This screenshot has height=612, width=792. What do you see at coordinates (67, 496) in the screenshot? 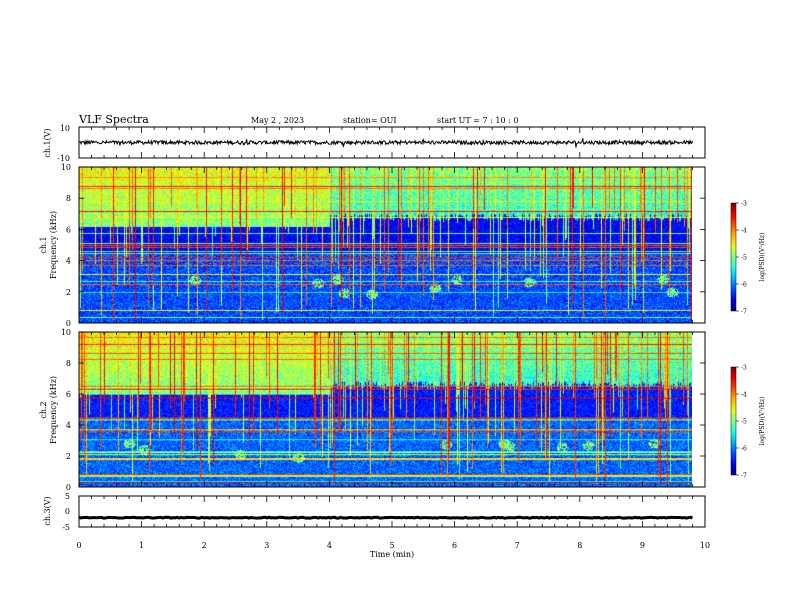
I see `ch3-ytick-top: 5` at bounding box center [67, 496].